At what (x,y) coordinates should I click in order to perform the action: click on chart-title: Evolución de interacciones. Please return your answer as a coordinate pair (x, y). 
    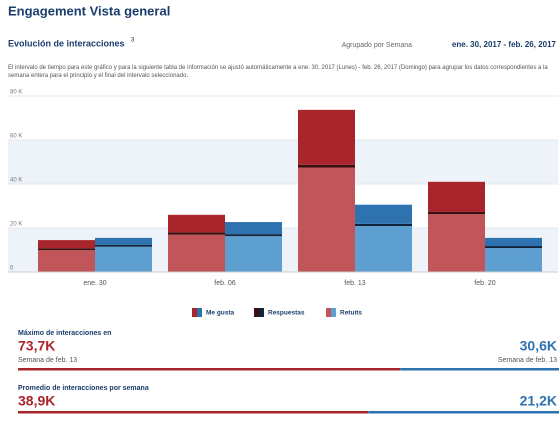
    Looking at the image, I should click on (66, 43).